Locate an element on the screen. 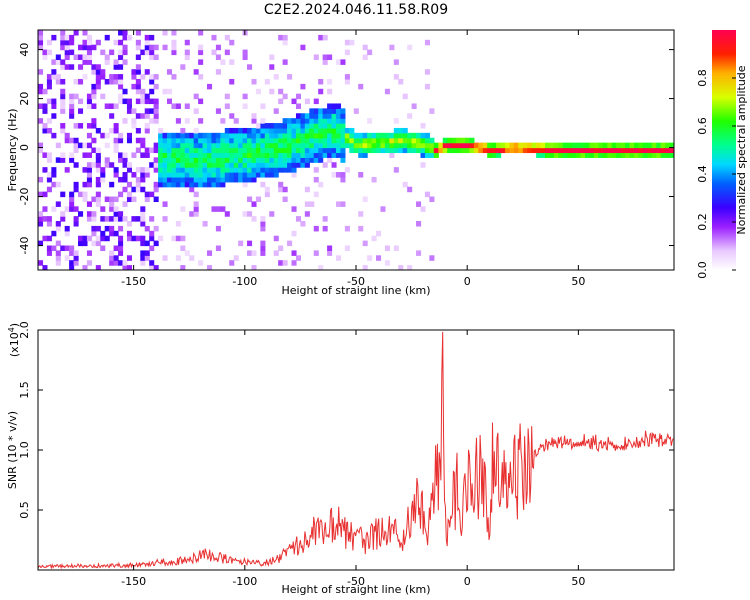 The height and width of the screenshot is (600, 750). snr-scale-exp: 4 is located at coordinates (11, 329).